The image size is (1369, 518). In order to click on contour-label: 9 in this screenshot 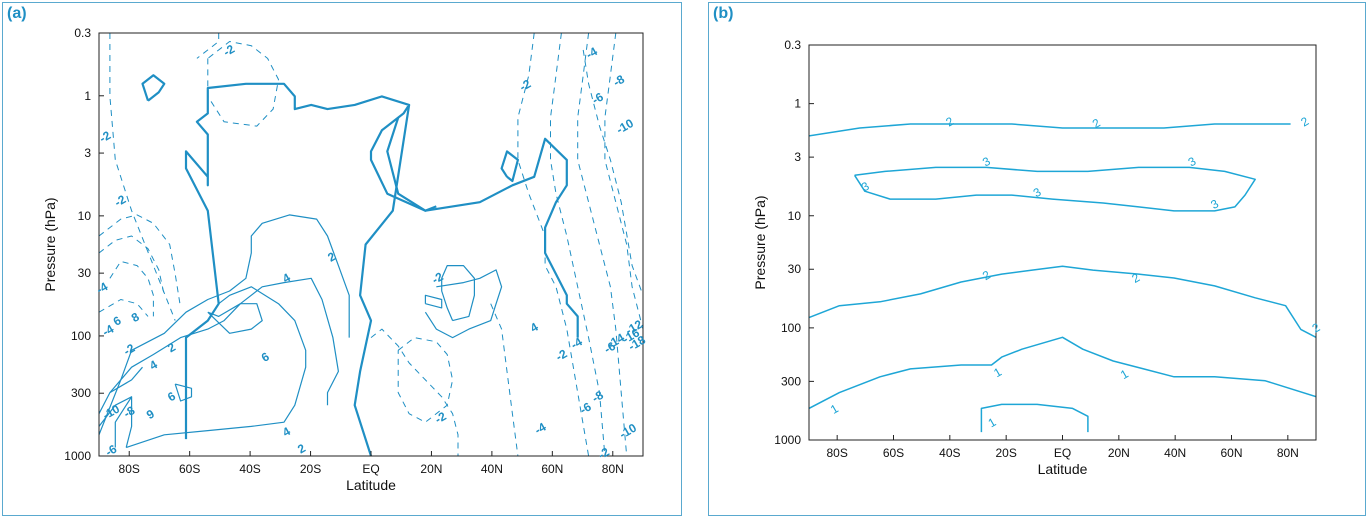, I will do `click(150, 414)`.